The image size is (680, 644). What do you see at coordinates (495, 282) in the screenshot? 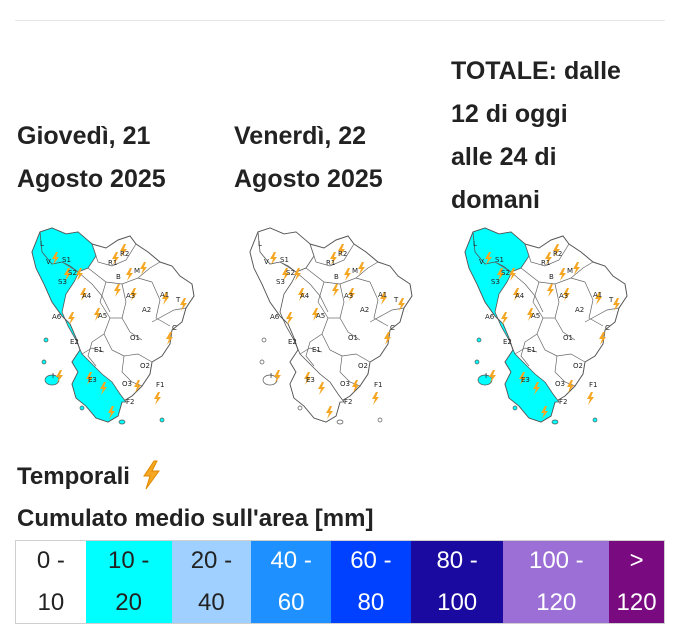
I see `zone-label: S3` at bounding box center [495, 282].